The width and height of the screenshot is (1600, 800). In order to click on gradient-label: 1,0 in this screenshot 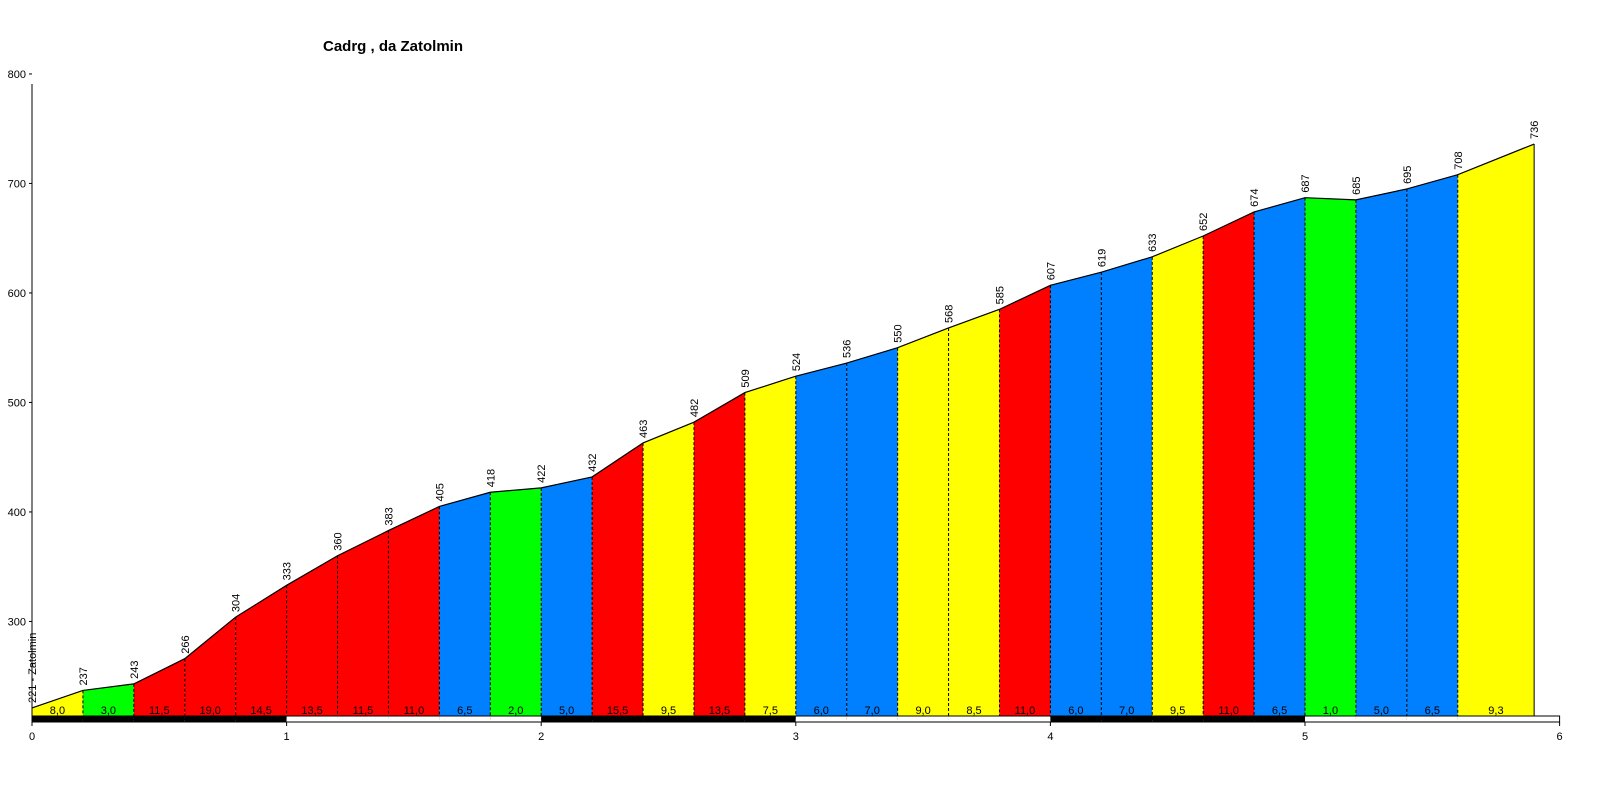, I will do `click(1330, 711)`.